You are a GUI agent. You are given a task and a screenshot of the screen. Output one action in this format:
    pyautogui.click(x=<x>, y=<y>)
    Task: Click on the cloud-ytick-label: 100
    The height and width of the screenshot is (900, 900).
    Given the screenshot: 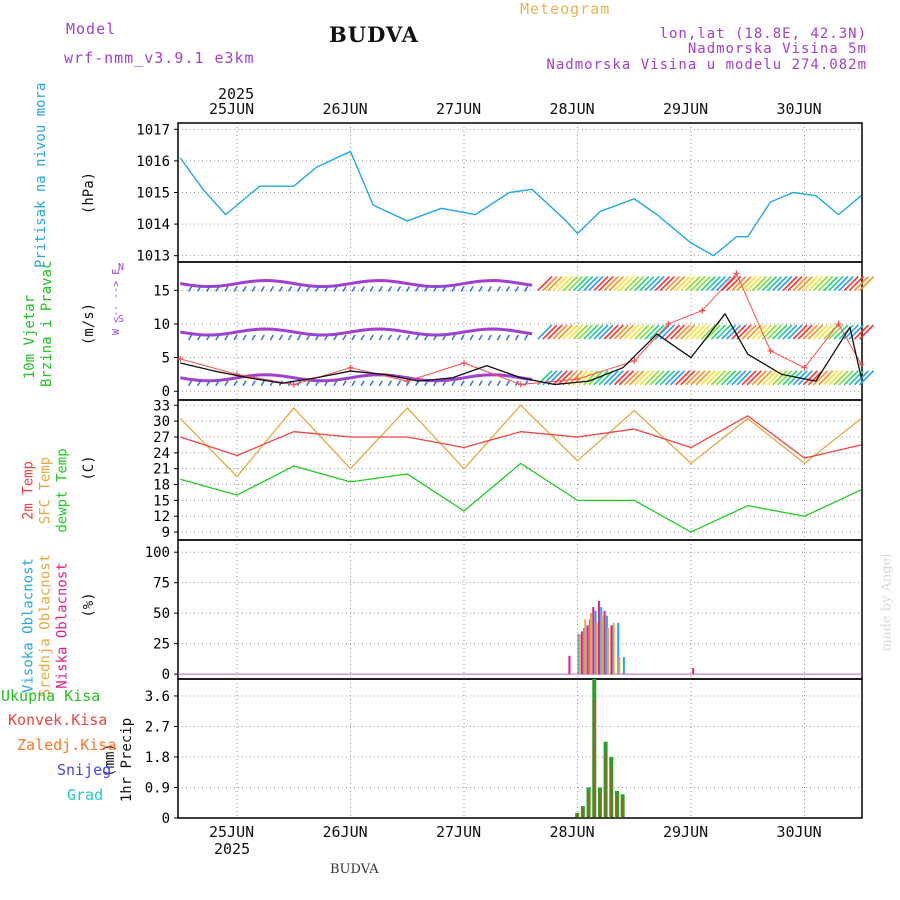 What is the action you would take?
    pyautogui.click(x=157, y=553)
    